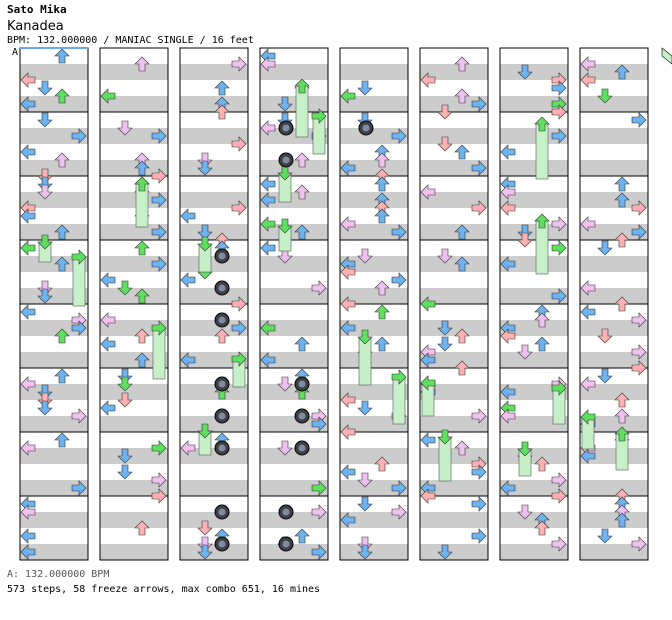 Image resolution: width=672 pixels, height=620 pixels. I want to click on chart-column, so click(534, 304).